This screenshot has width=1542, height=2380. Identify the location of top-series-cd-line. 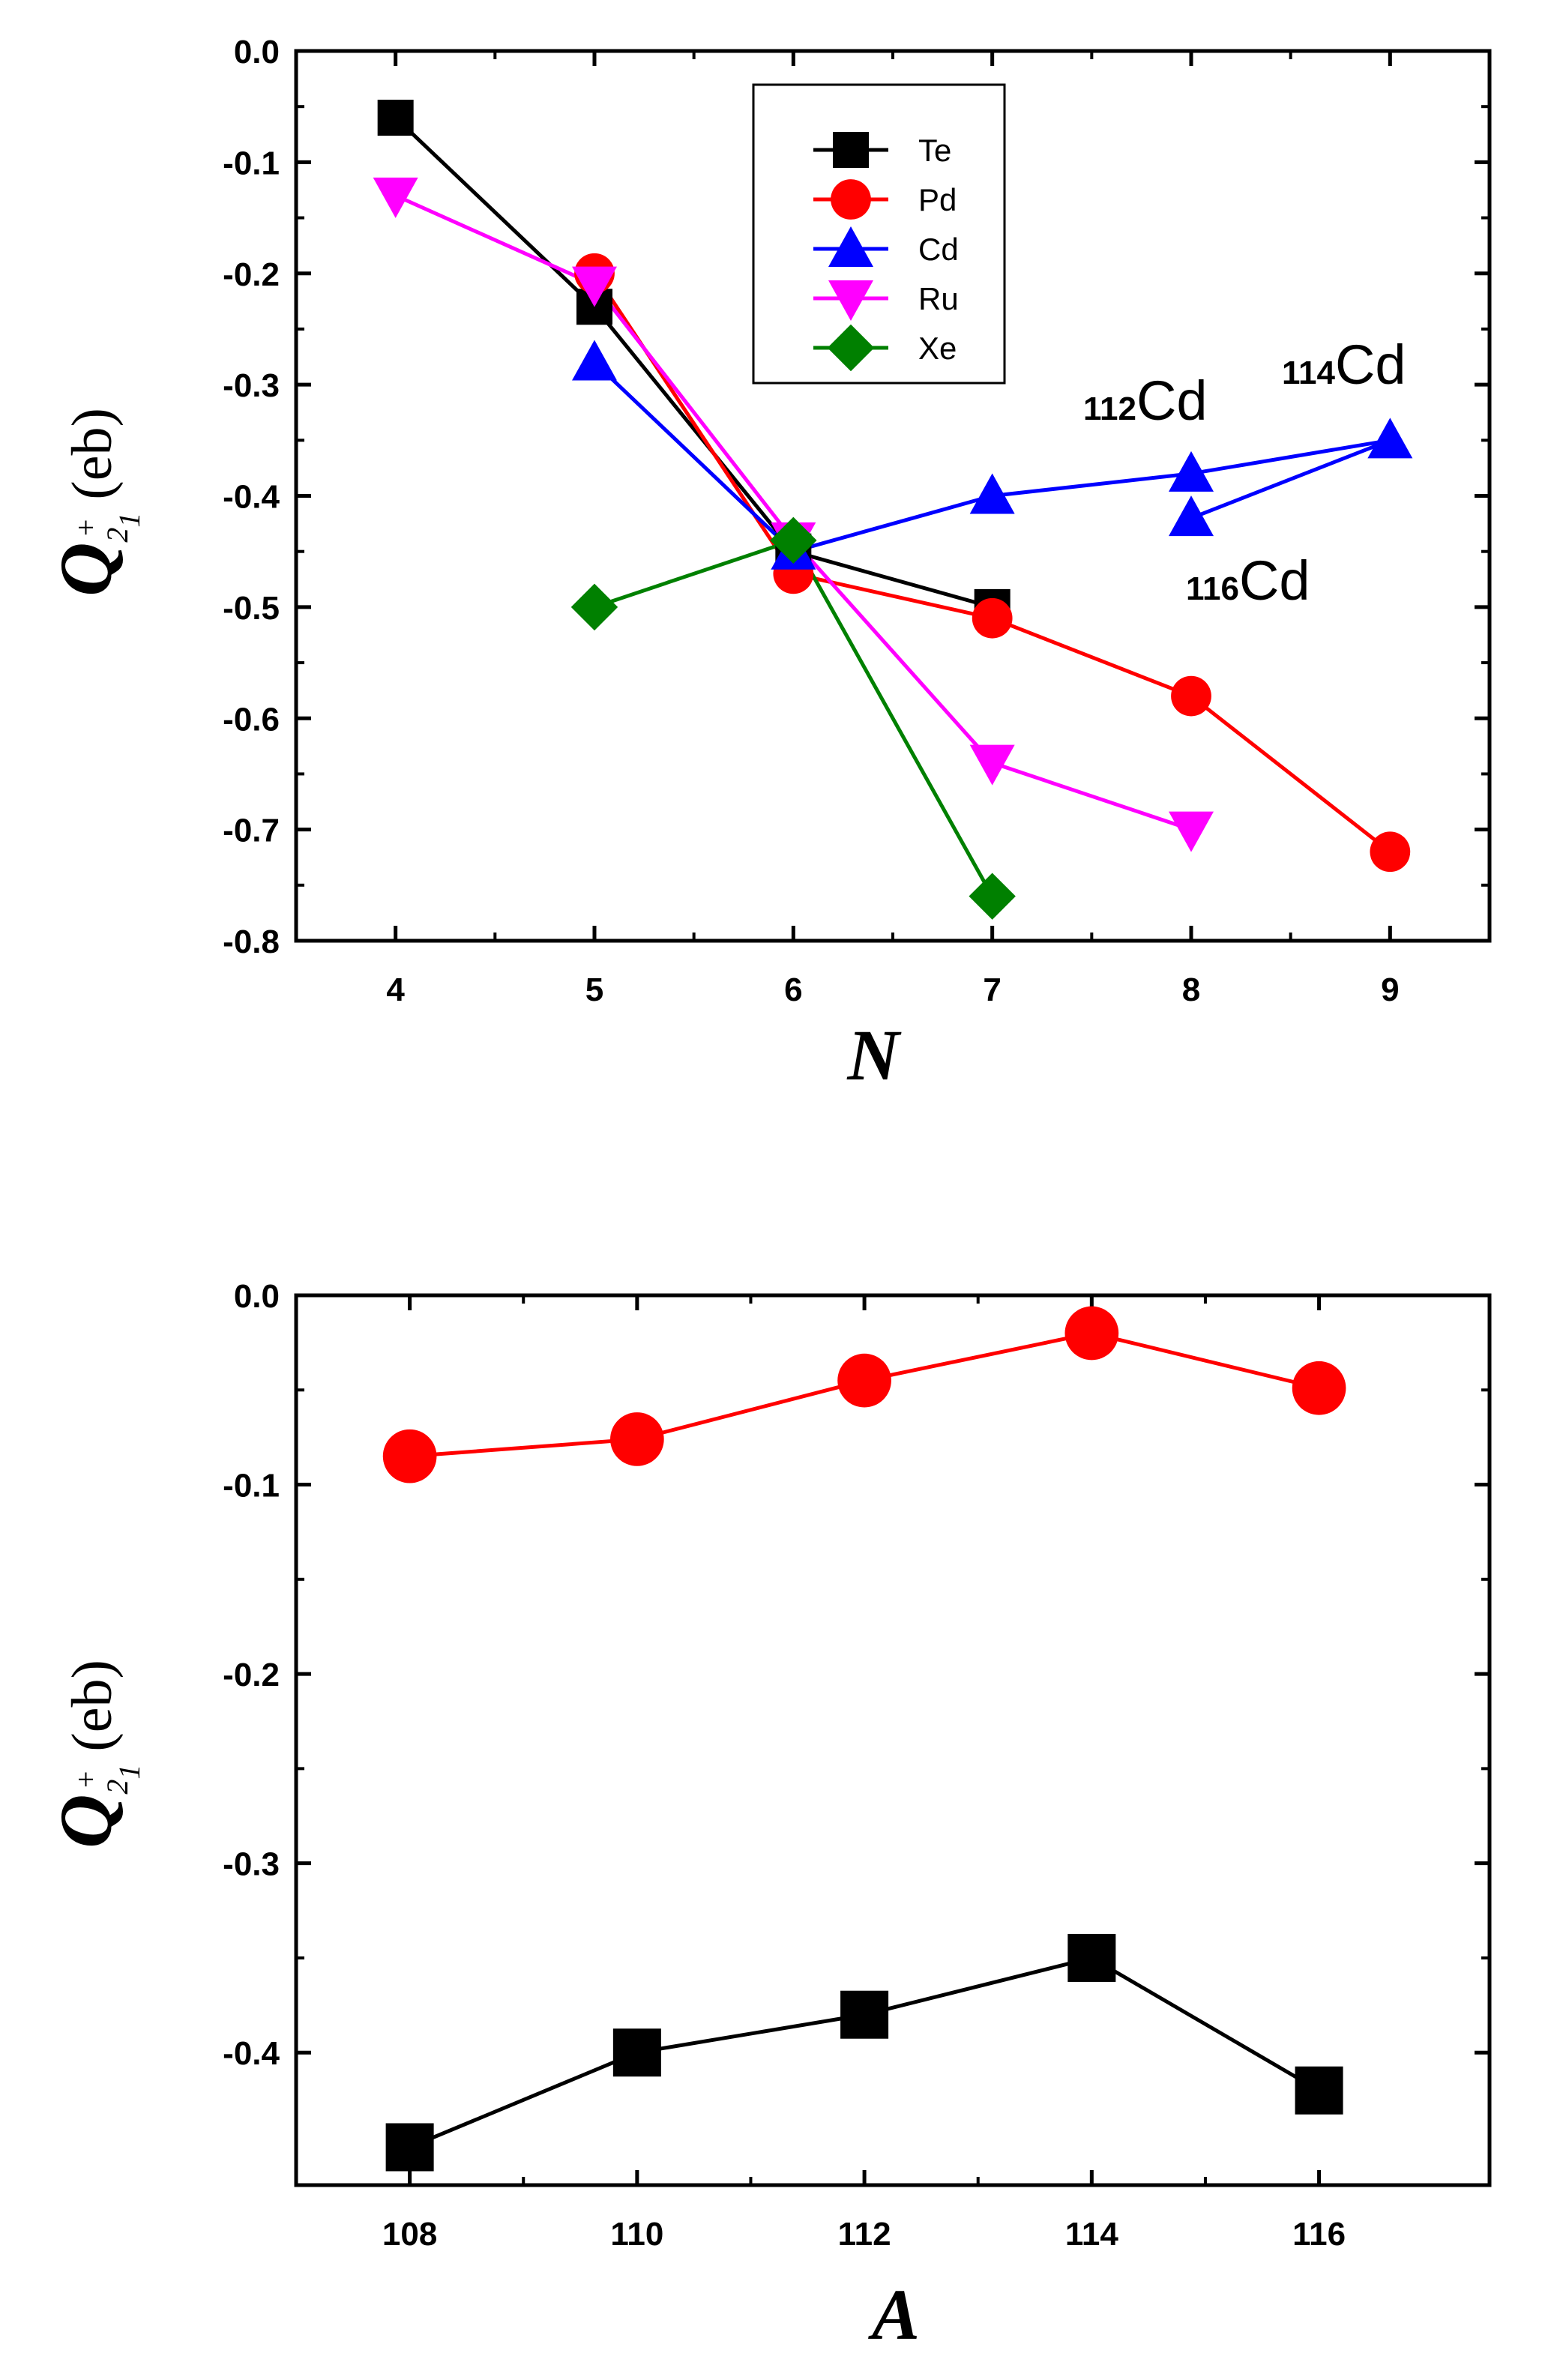
(992, 457).